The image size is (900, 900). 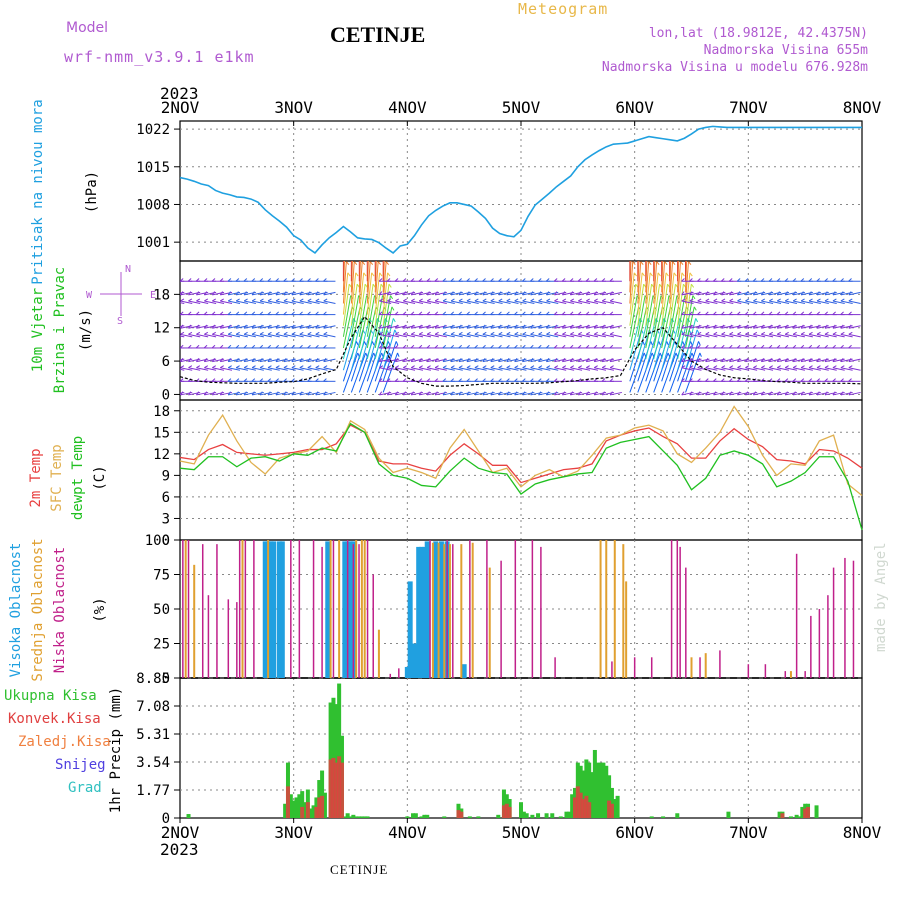 I want to click on cloud-ytick-label: 0, so click(x=166, y=679).